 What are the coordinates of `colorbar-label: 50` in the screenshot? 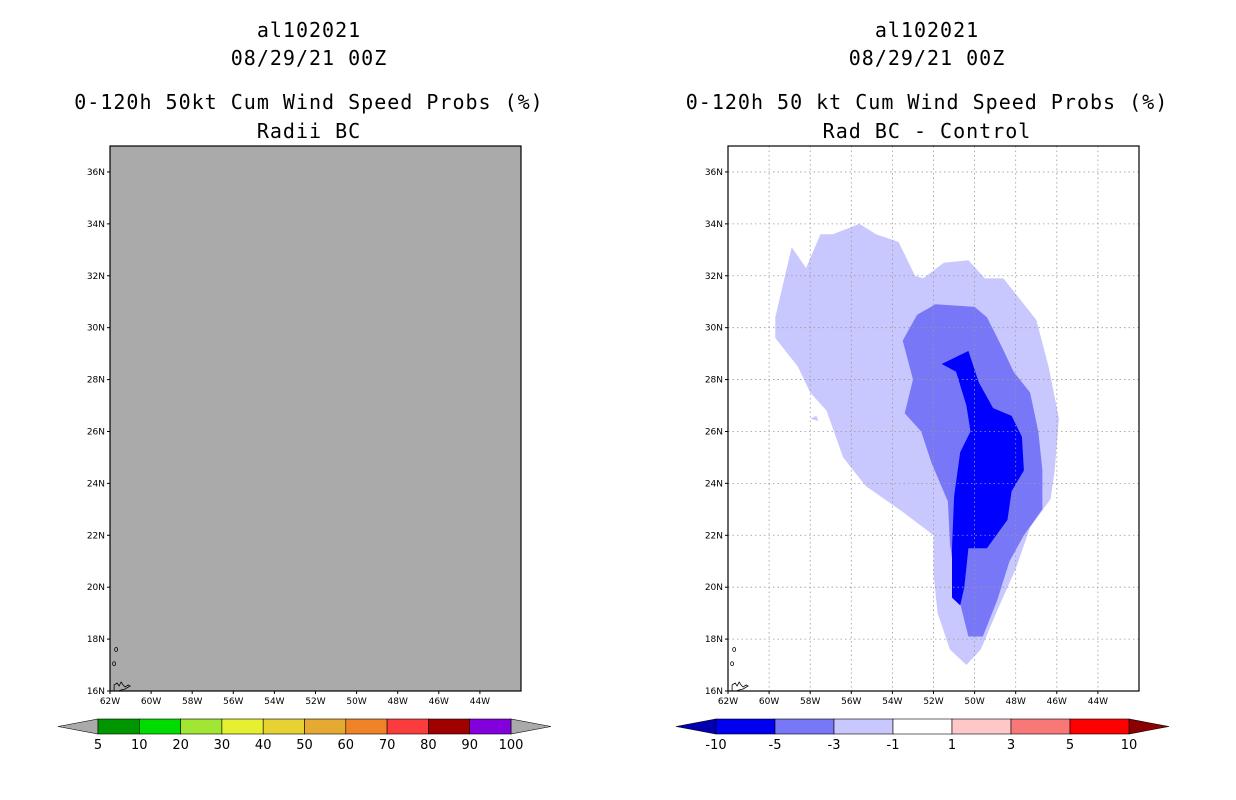 It's located at (304, 745).